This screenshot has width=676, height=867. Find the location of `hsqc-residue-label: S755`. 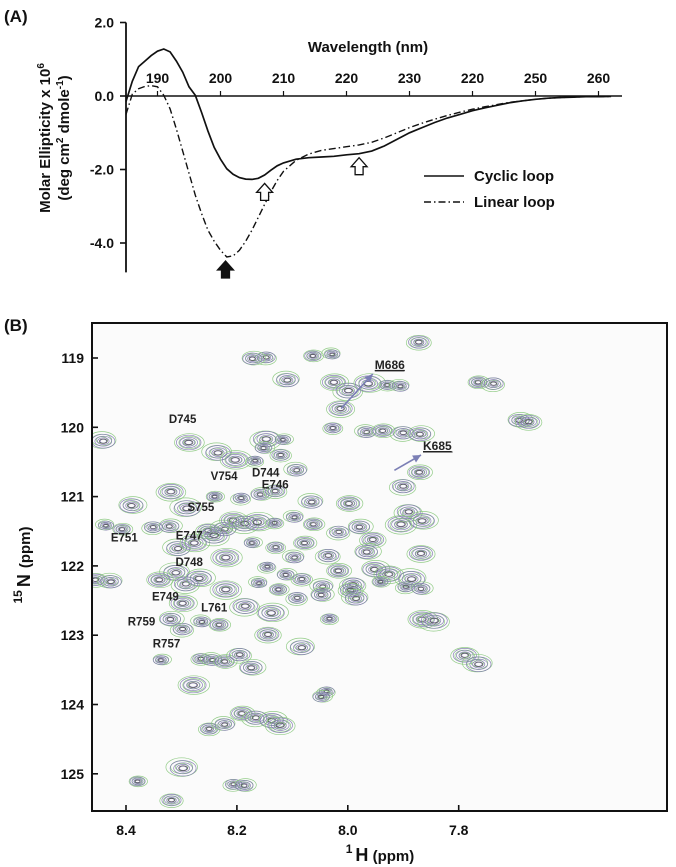

hsqc-residue-label: S755 is located at coordinates (200, 508).